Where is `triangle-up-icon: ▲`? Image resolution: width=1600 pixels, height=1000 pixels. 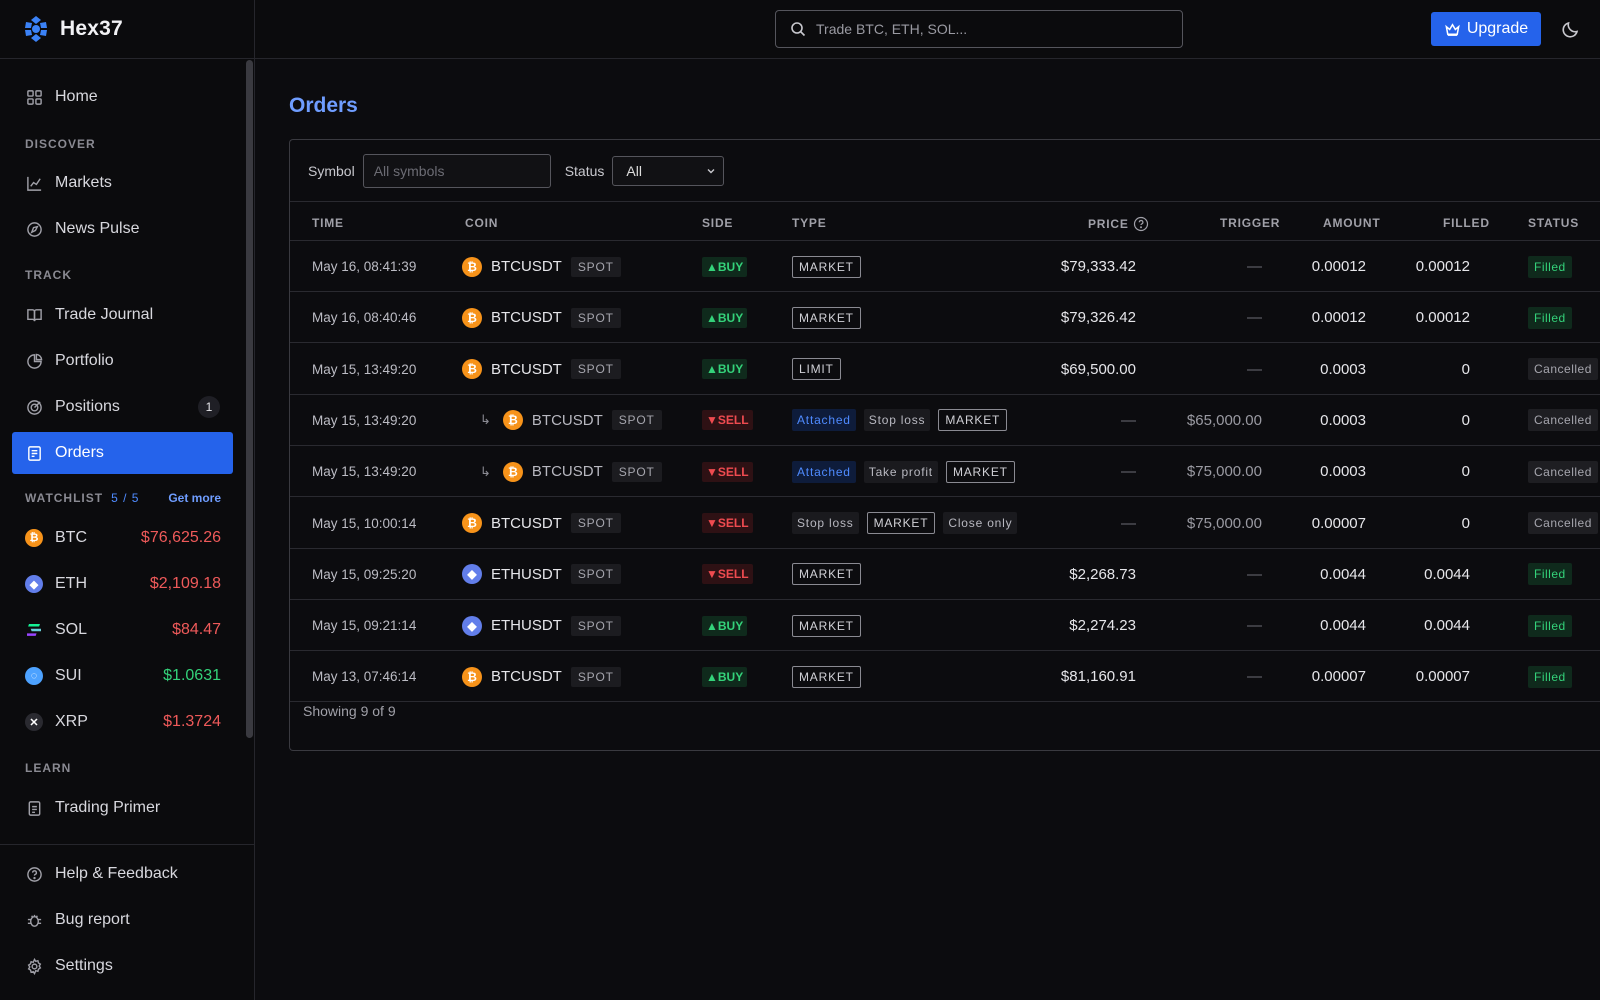 triangle-up-icon: ▲ is located at coordinates (712, 266).